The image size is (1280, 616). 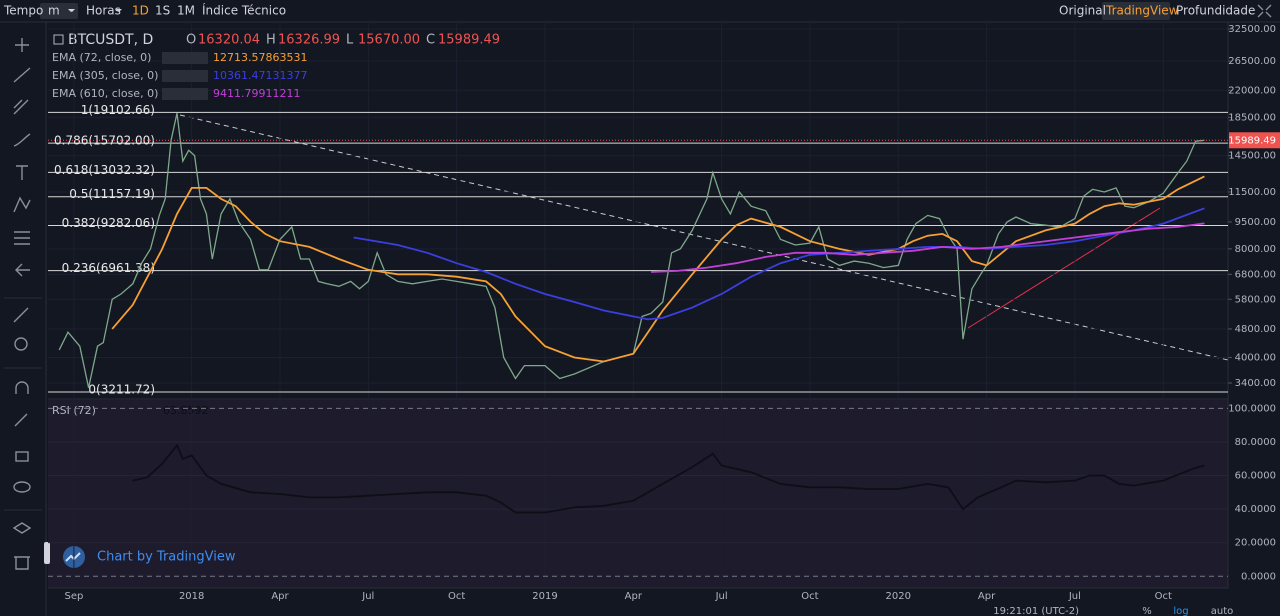 I want to click on x-tick-label: Sep, so click(x=73, y=596).